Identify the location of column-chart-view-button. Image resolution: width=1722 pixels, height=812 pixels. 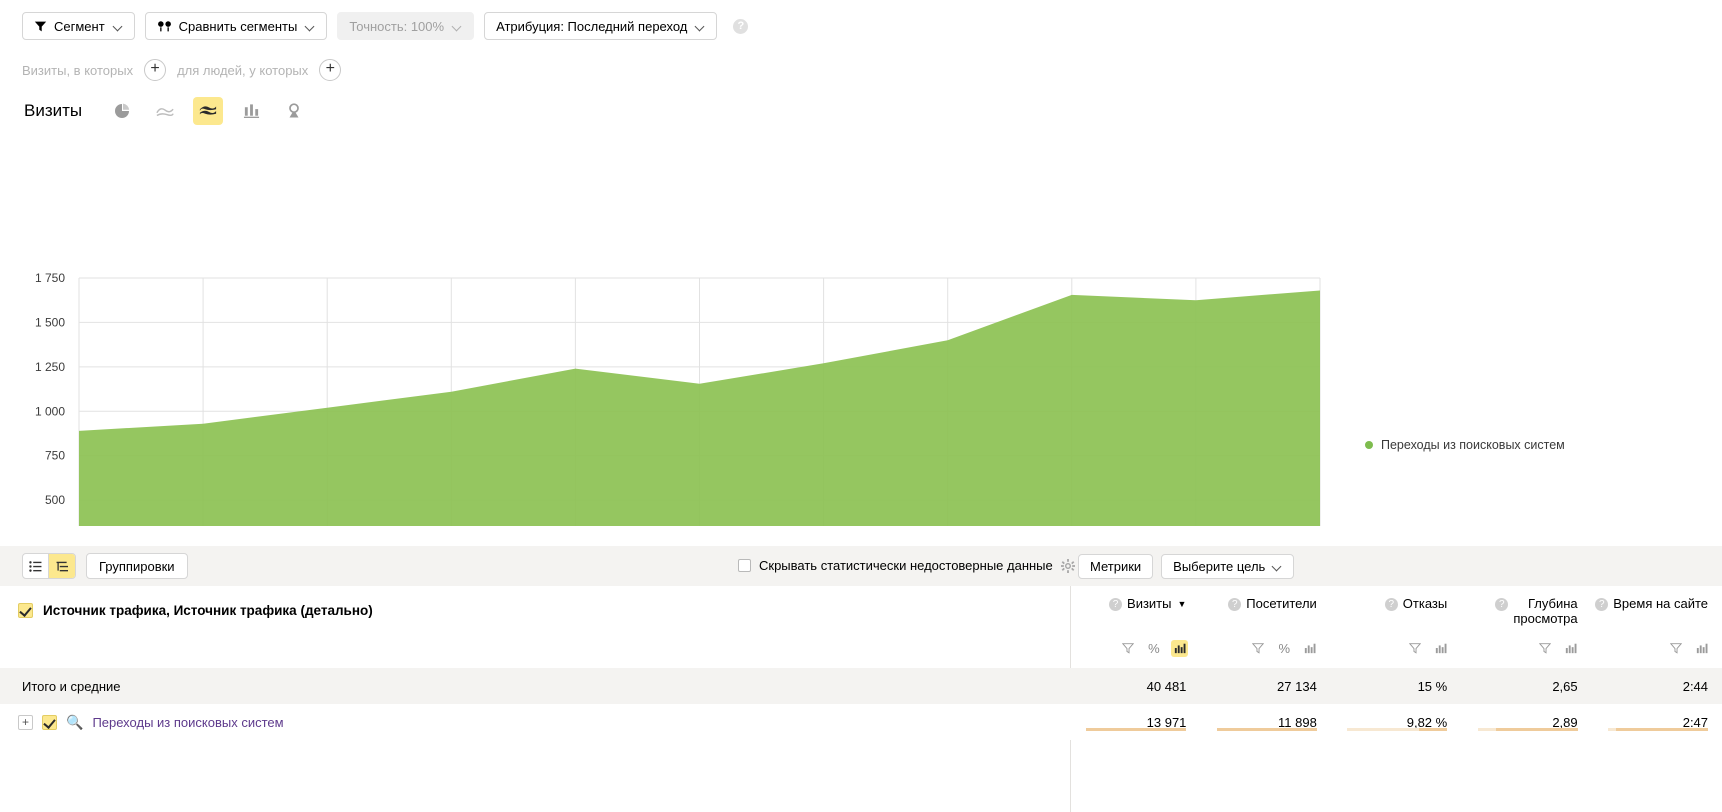
(251, 111).